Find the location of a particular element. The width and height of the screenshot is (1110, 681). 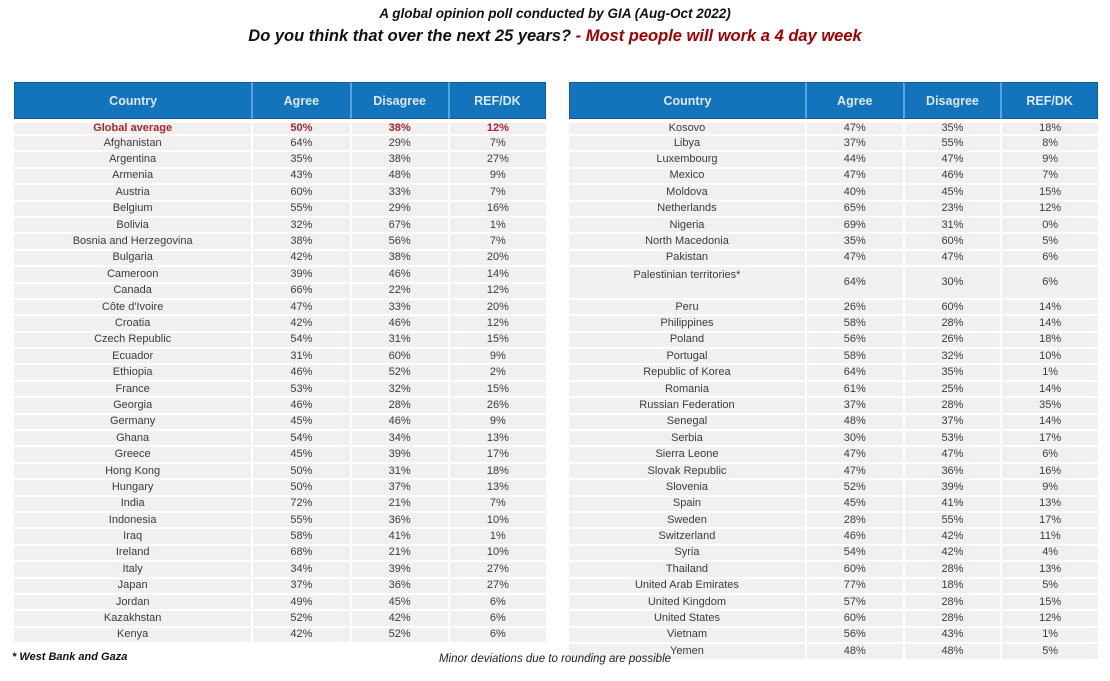

country-cell: Indonesia is located at coordinates (133, 521).